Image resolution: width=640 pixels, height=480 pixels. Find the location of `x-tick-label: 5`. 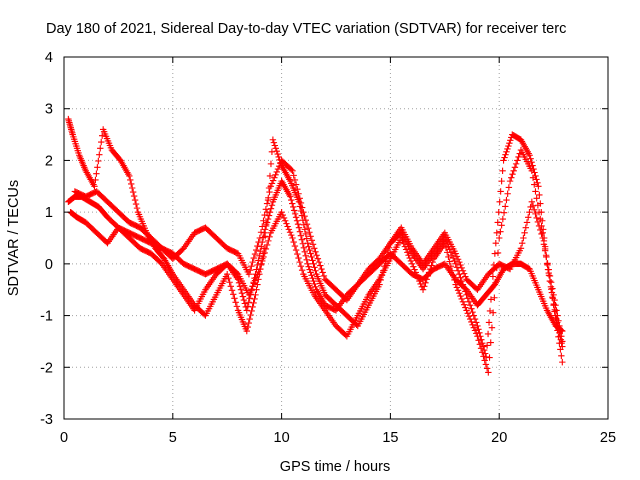

x-tick-label: 5 is located at coordinates (173, 438).